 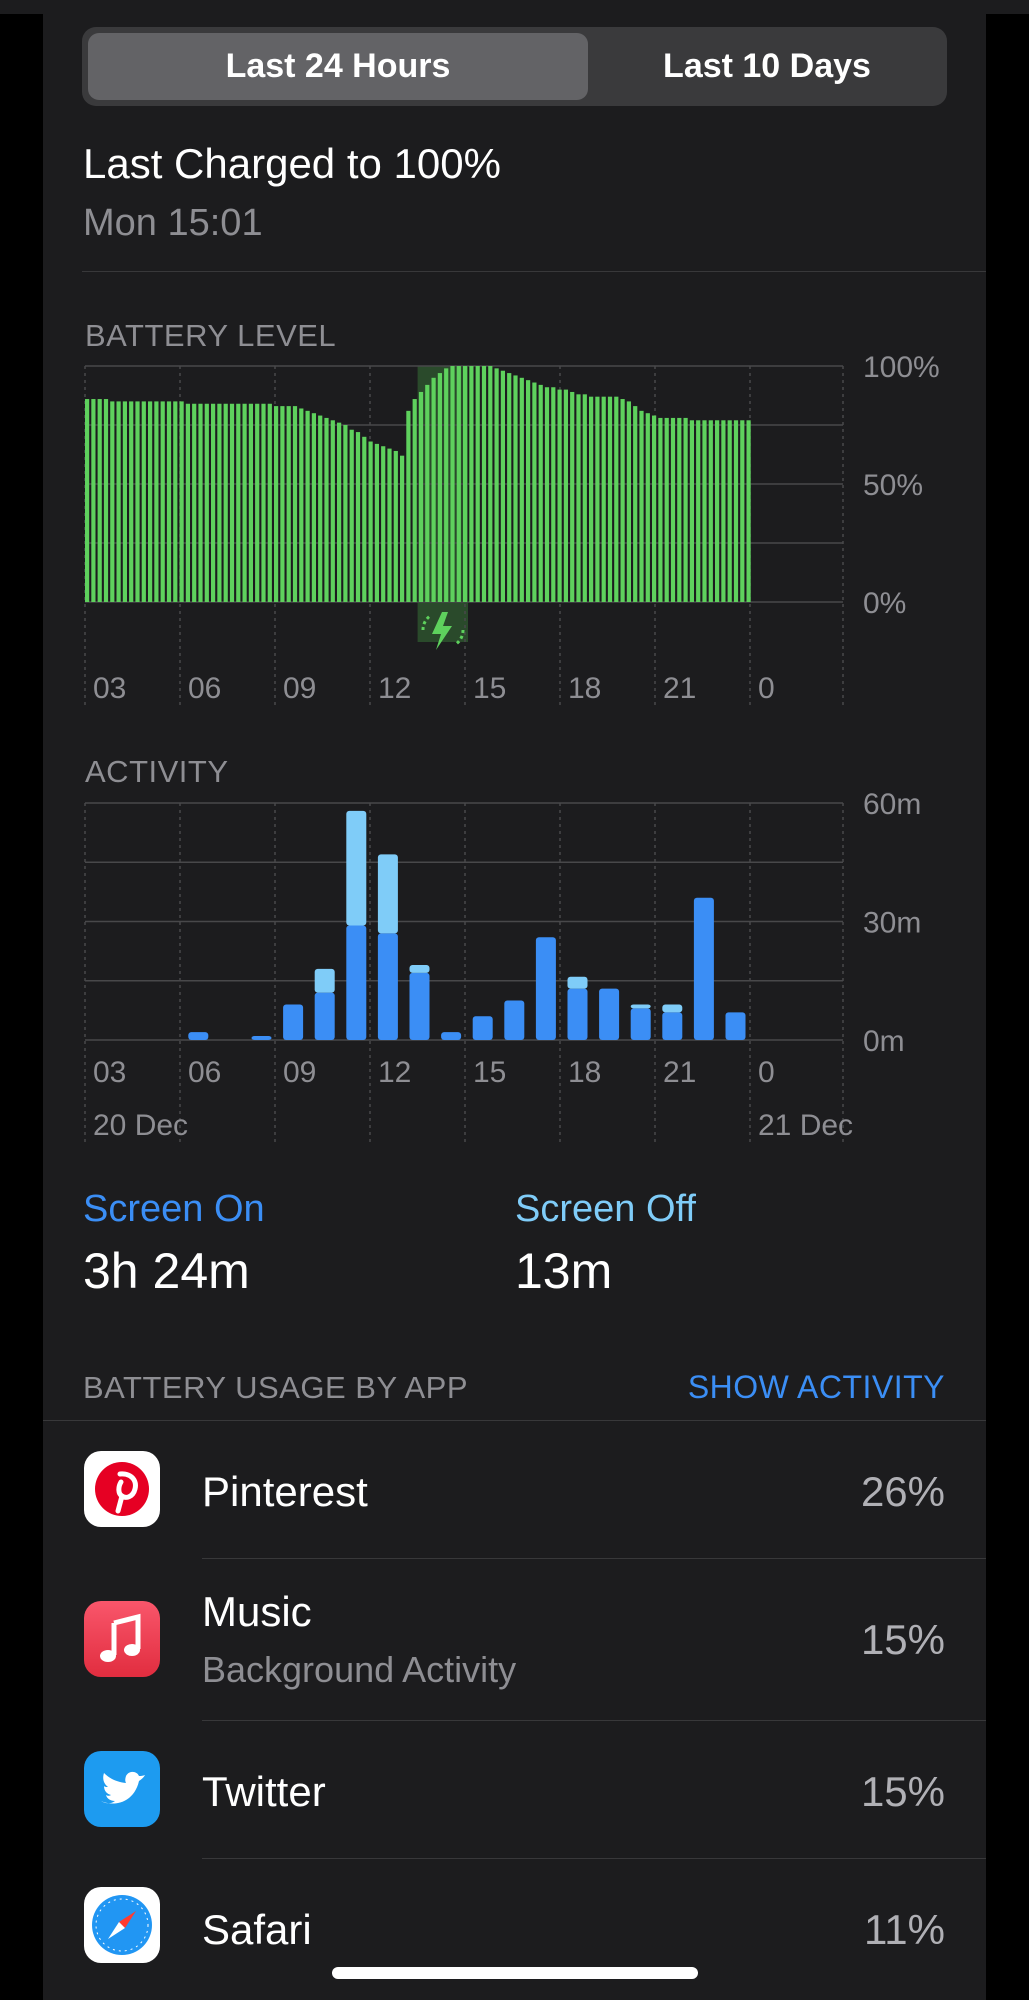 I want to click on app-name: Safari, so click(x=257, y=1929).